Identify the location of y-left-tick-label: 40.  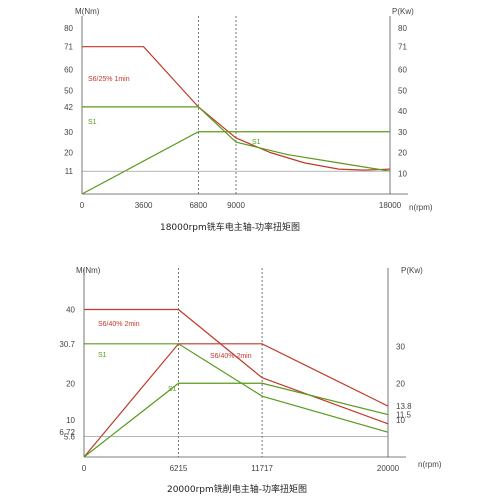
(70, 310).